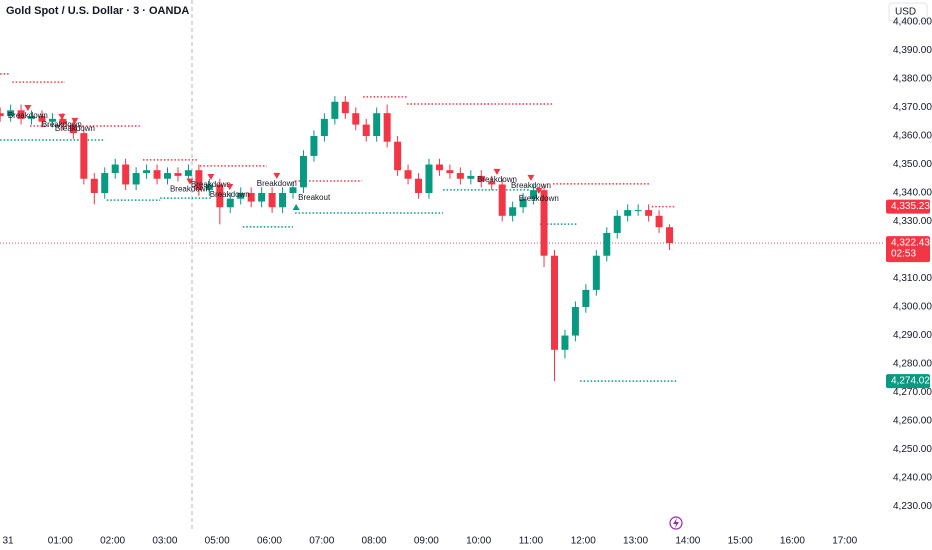  I want to click on x-tick-label: 31, so click(8, 541).